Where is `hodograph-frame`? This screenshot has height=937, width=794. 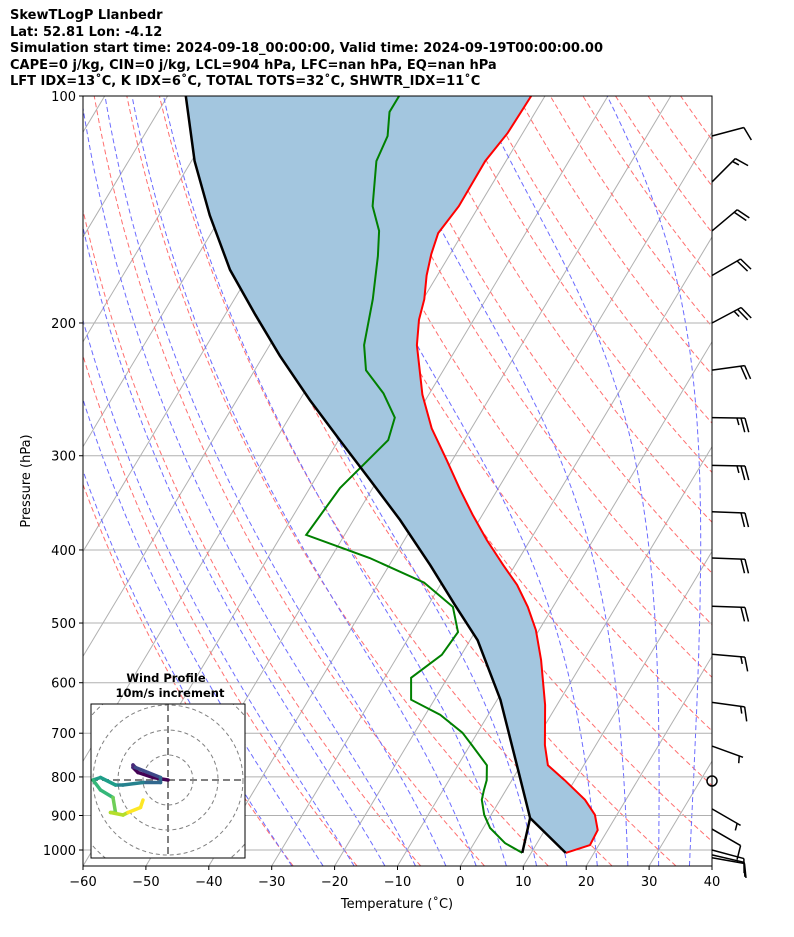 hodograph-frame is located at coordinates (168, 781).